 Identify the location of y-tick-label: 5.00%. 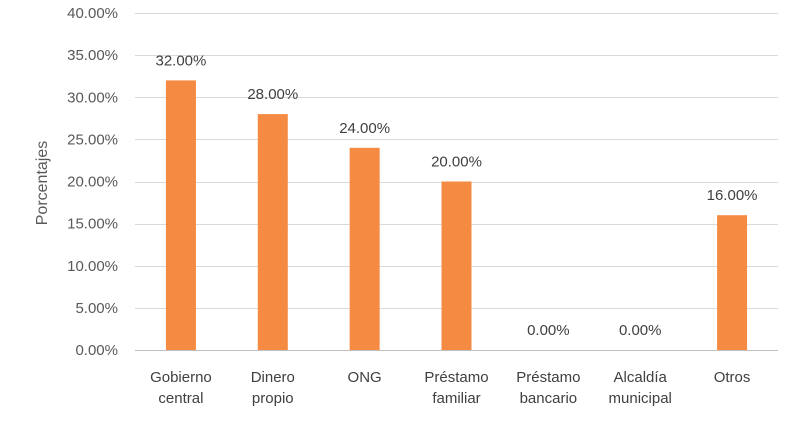
(96, 308).